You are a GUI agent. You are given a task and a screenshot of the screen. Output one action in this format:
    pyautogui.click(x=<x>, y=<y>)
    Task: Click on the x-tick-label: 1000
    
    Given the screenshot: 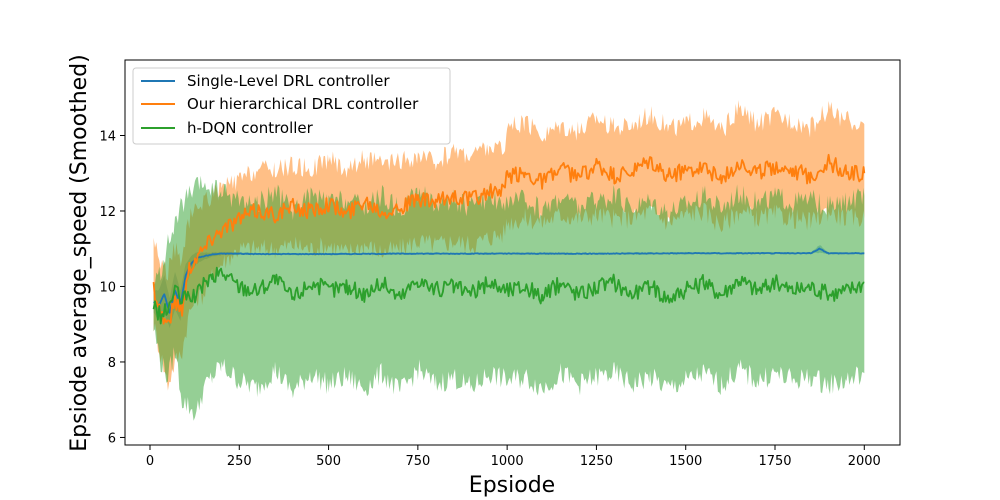 What is the action you would take?
    pyautogui.click(x=507, y=461)
    